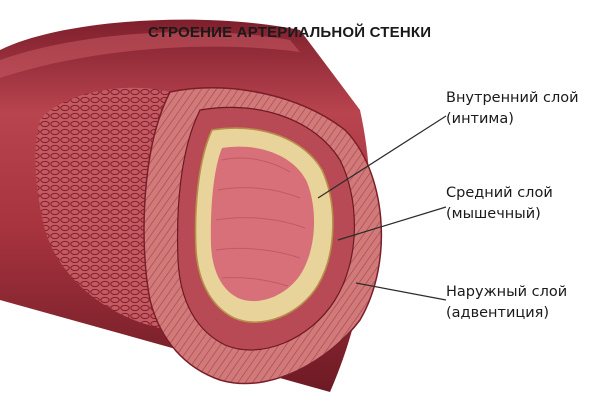 This screenshot has width=600, height=405. I want to click on pointer-line-media, so click(392, 223).